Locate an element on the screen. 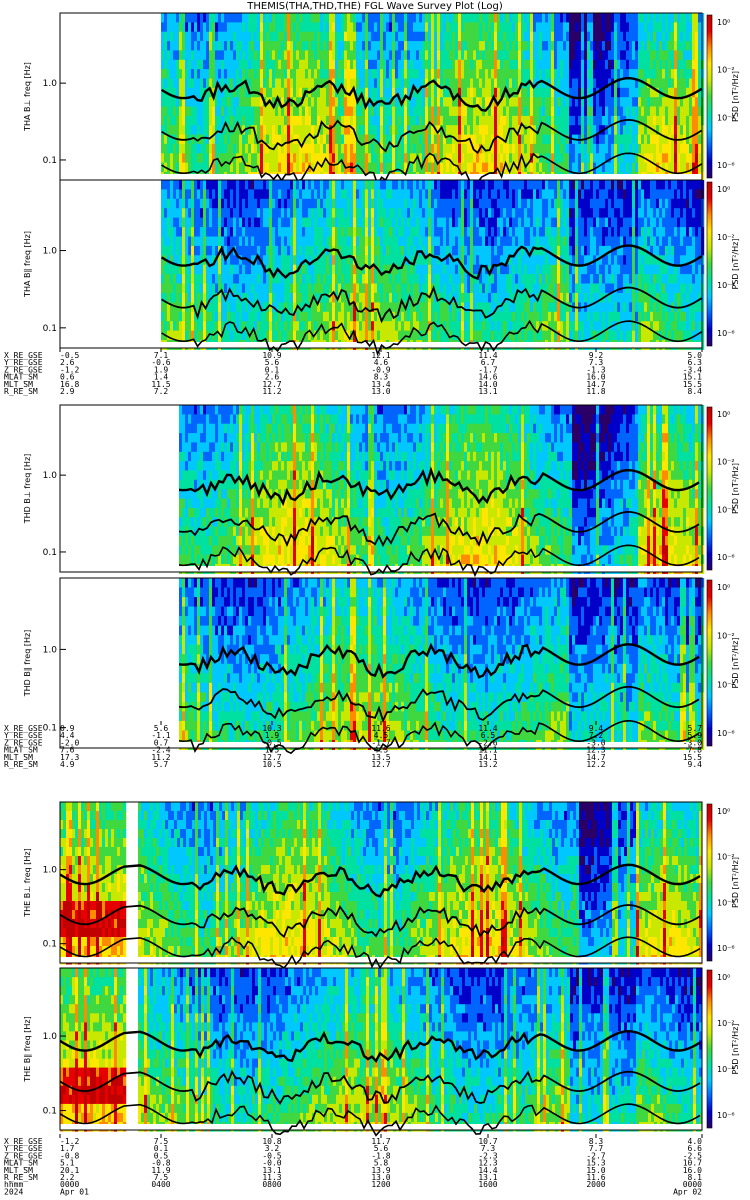  ephemeris-value: 10.5 is located at coordinates (271, 764).